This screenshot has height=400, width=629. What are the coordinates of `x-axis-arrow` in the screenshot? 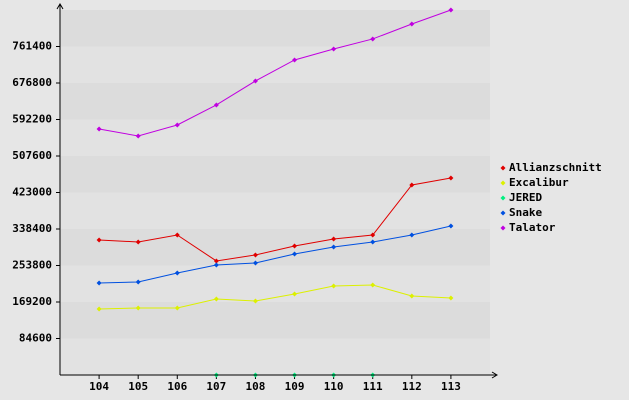 It's located at (494, 375).